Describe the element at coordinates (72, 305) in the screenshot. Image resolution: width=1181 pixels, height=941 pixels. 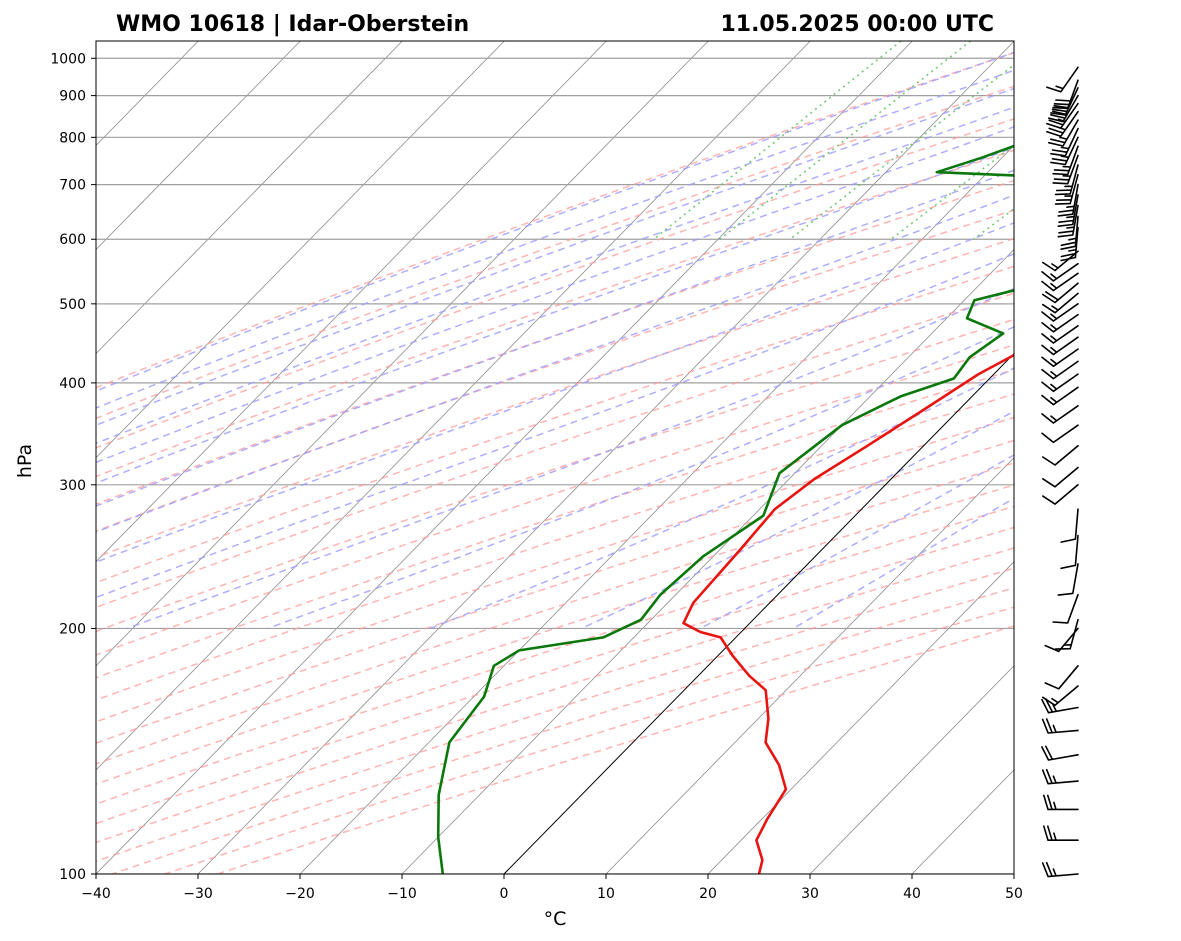
I see `y-tick-label: 500` at that location.